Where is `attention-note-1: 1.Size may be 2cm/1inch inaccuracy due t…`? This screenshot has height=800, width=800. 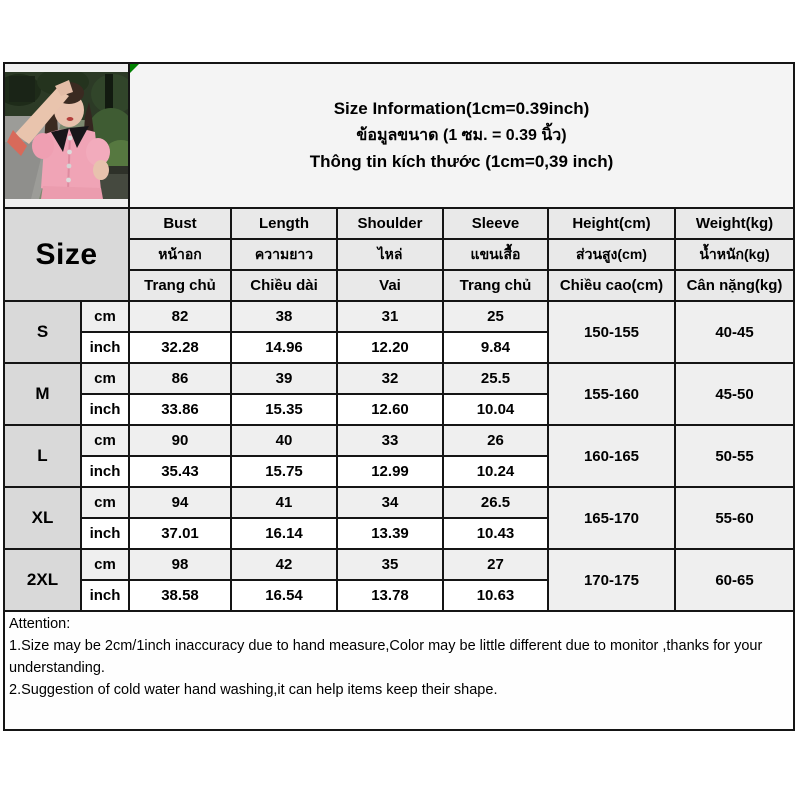 attention-note-1: 1.Size may be 2cm/1inch inaccuracy due t… is located at coordinates (386, 657).